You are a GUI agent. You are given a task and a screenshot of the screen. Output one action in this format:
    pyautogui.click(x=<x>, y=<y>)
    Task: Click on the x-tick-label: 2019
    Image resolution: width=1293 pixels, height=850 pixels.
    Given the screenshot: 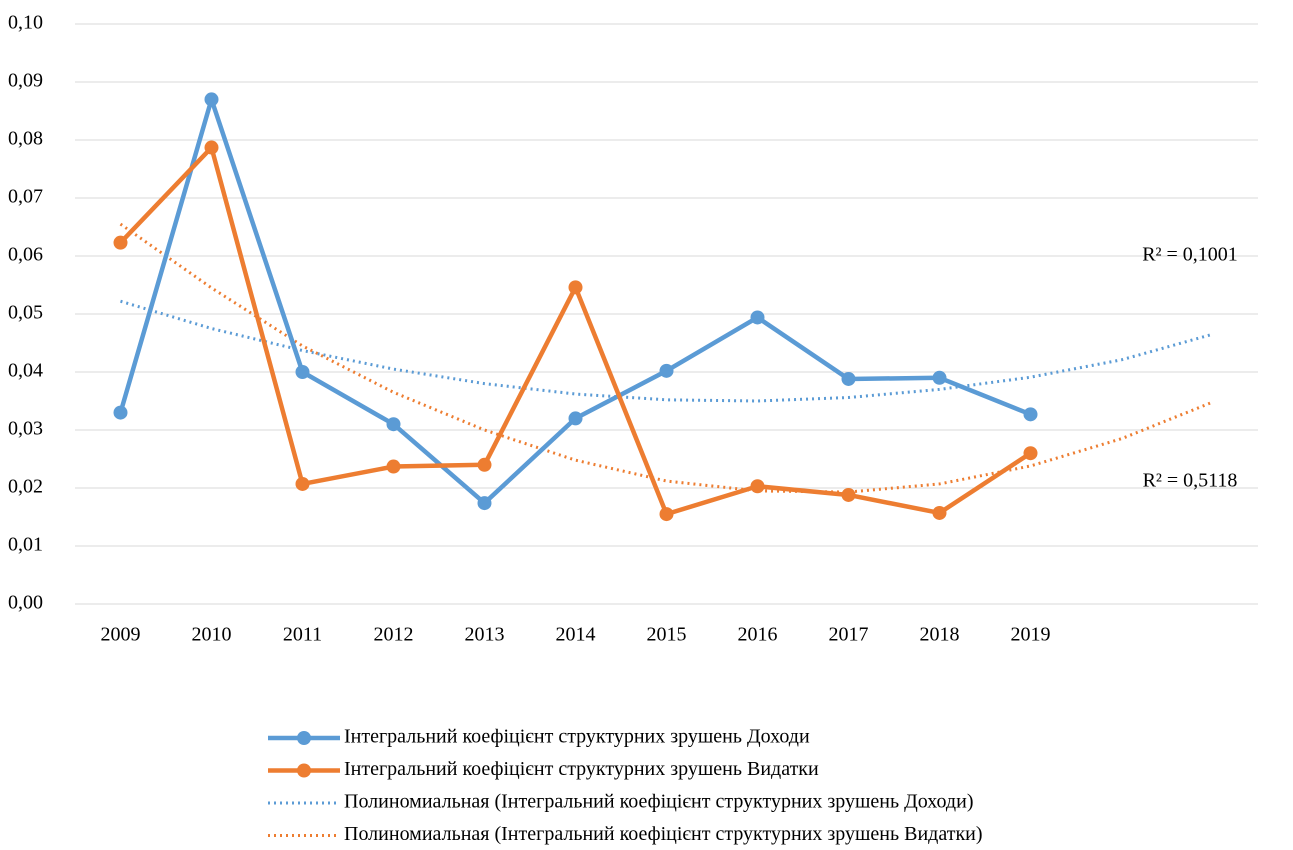 What is the action you would take?
    pyautogui.click(x=1031, y=635)
    